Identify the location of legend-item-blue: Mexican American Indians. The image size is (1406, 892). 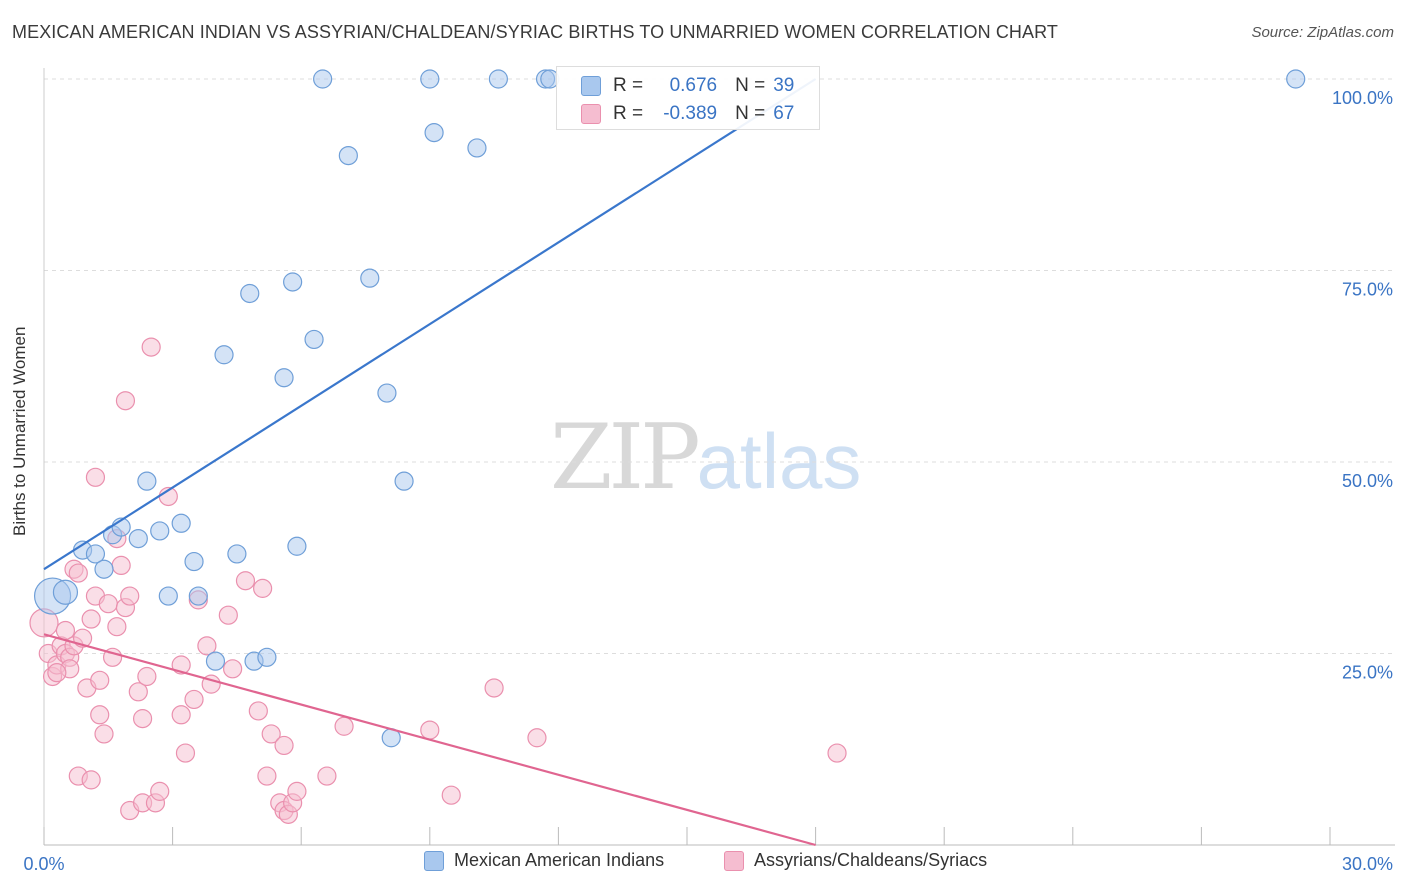
(544, 860).